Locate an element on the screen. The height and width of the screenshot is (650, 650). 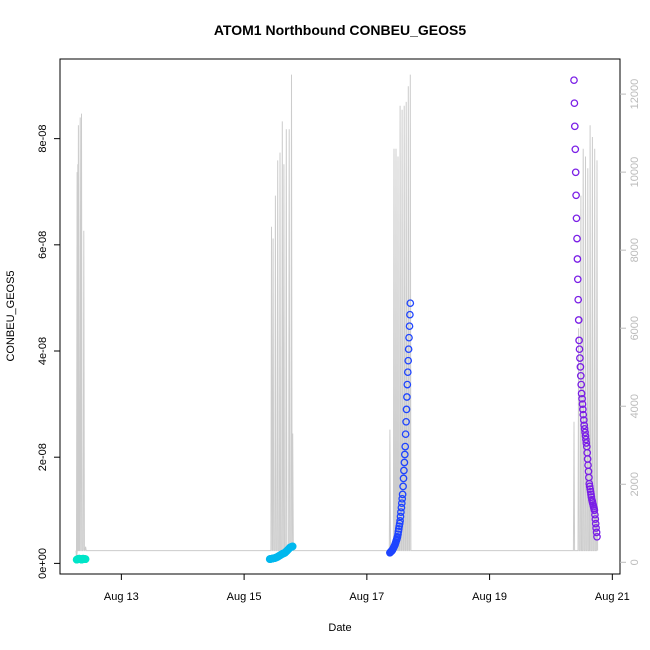
flight-1-points is located at coordinates (81, 559).